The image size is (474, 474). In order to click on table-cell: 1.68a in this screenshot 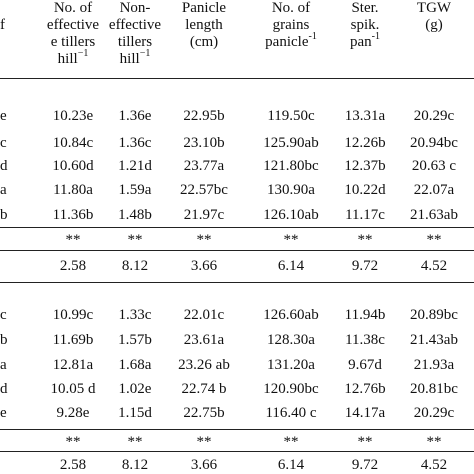, I will do `click(135, 365)`.